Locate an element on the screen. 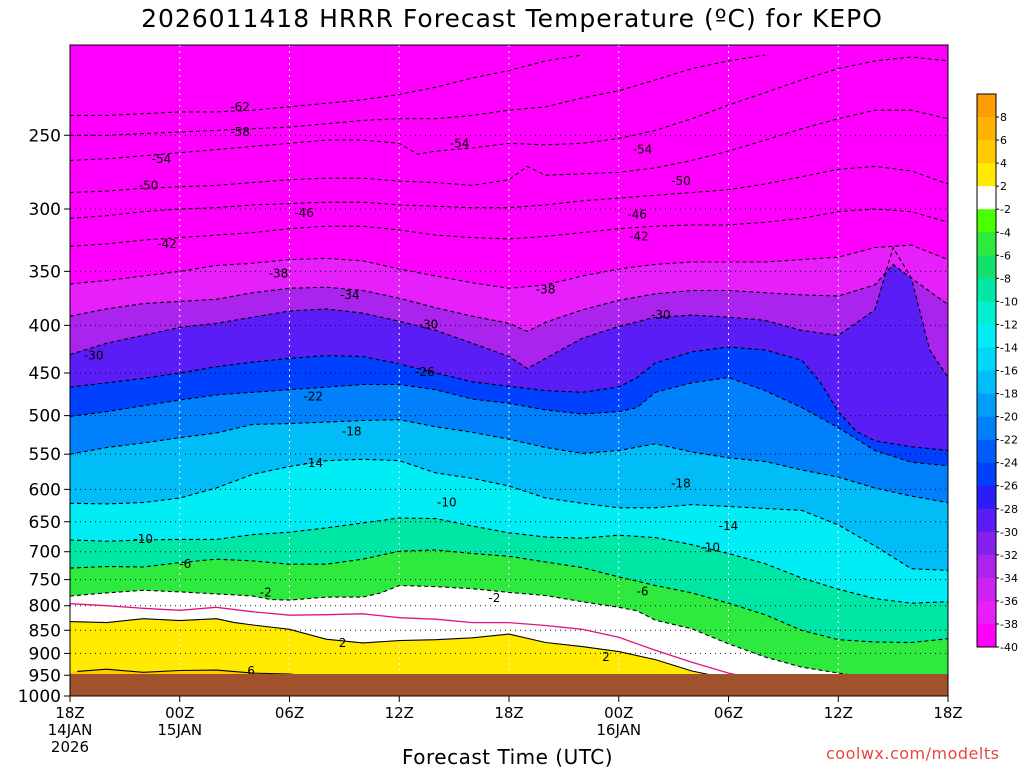  x-axis-title: Forecast Time (UTC) is located at coordinates (508, 757).